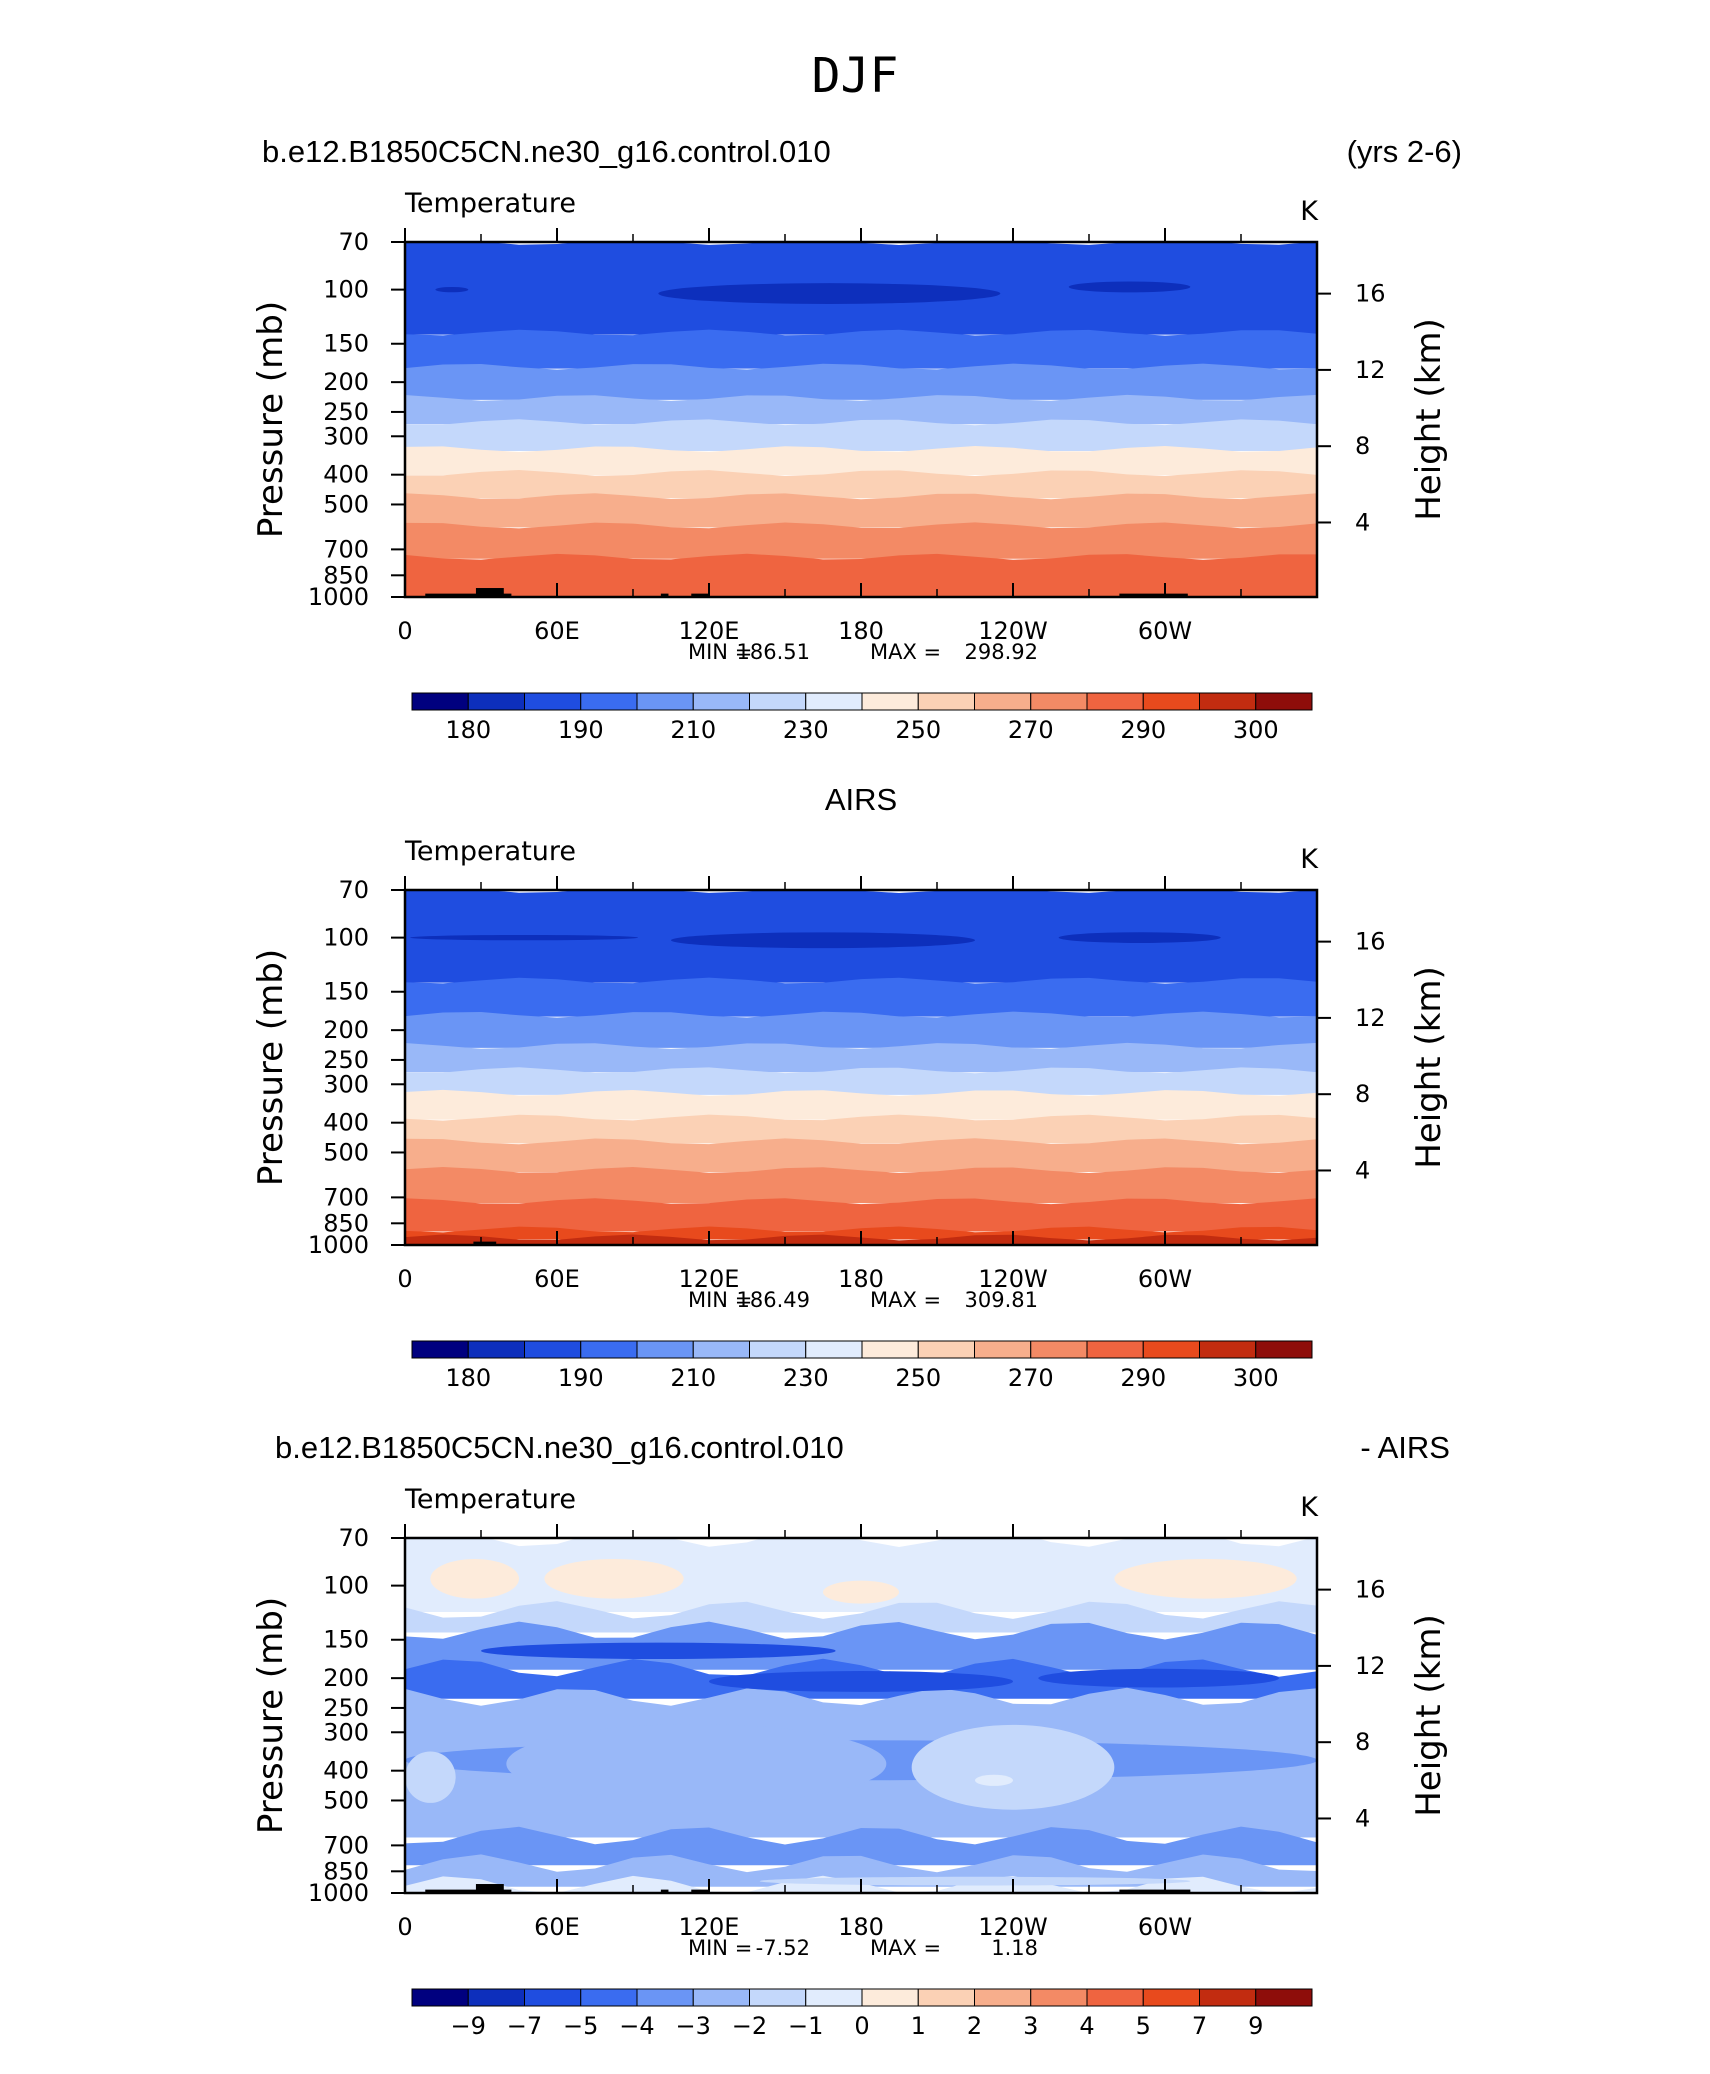 The height and width of the screenshot is (2074, 1710). Describe the element at coordinates (346, 1732) in the screenshot. I see `y-tick-label: 300` at that location.